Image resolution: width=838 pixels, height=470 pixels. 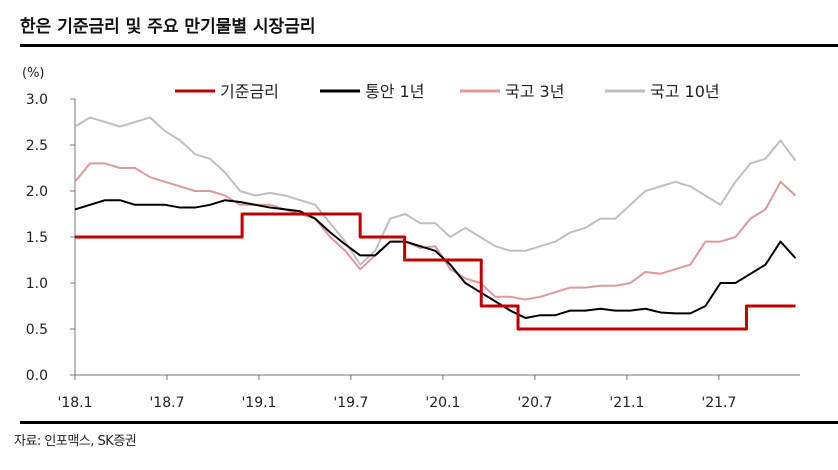 I want to click on legend-label: 국고 10년, so click(x=685, y=91).